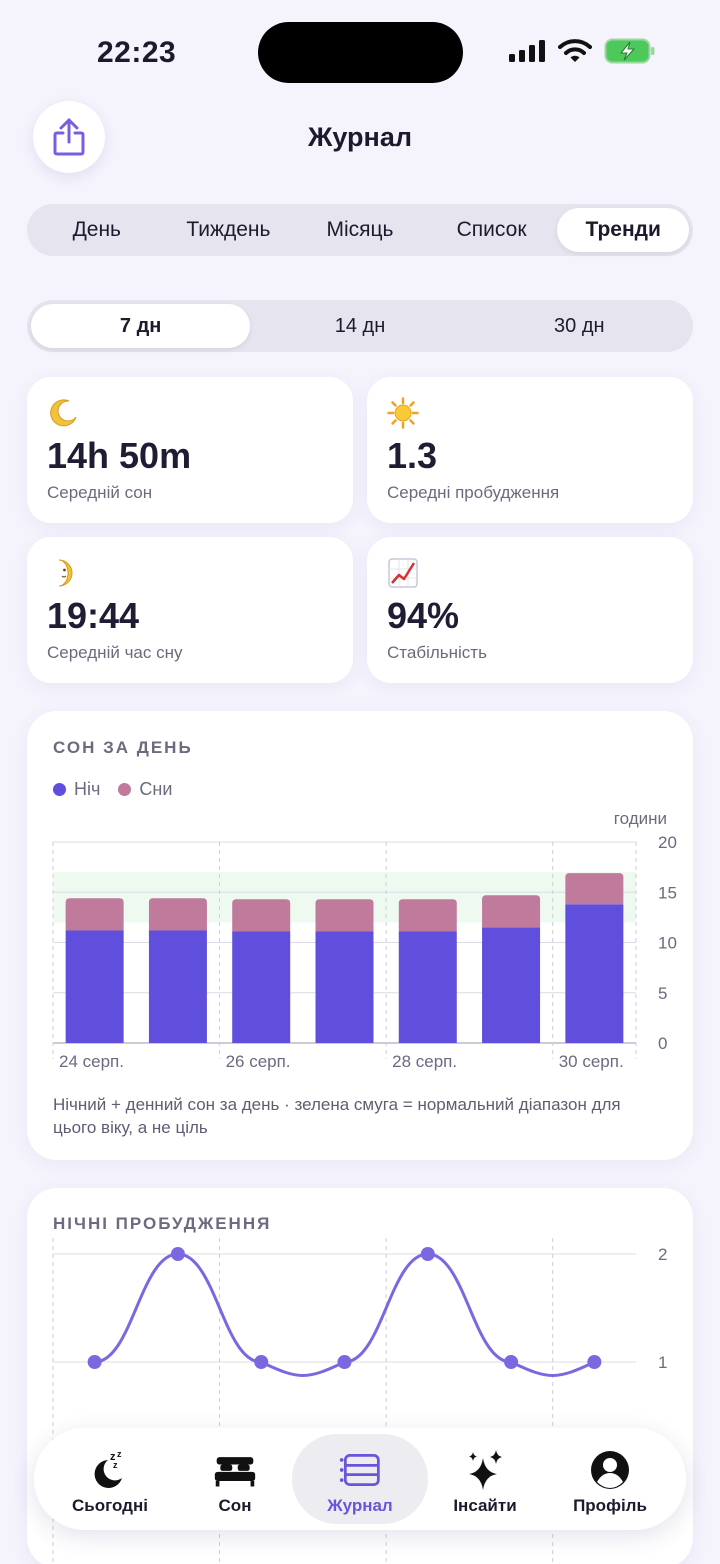 The height and width of the screenshot is (1564, 720). I want to click on stat-value: 94%, so click(423, 615).